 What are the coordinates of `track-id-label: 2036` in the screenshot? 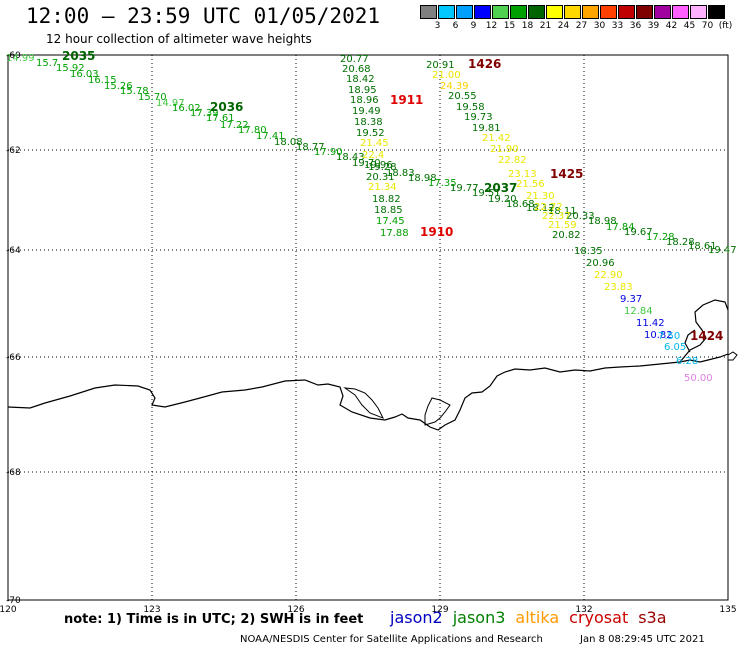 It's located at (226, 107).